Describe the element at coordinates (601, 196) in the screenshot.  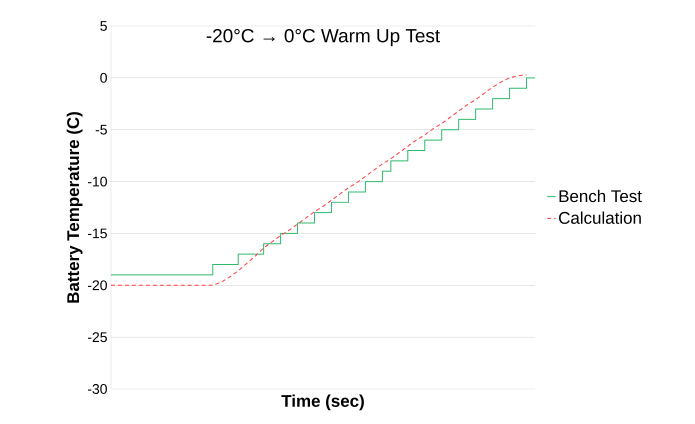
I see `legend-label: Bench Test` at that location.